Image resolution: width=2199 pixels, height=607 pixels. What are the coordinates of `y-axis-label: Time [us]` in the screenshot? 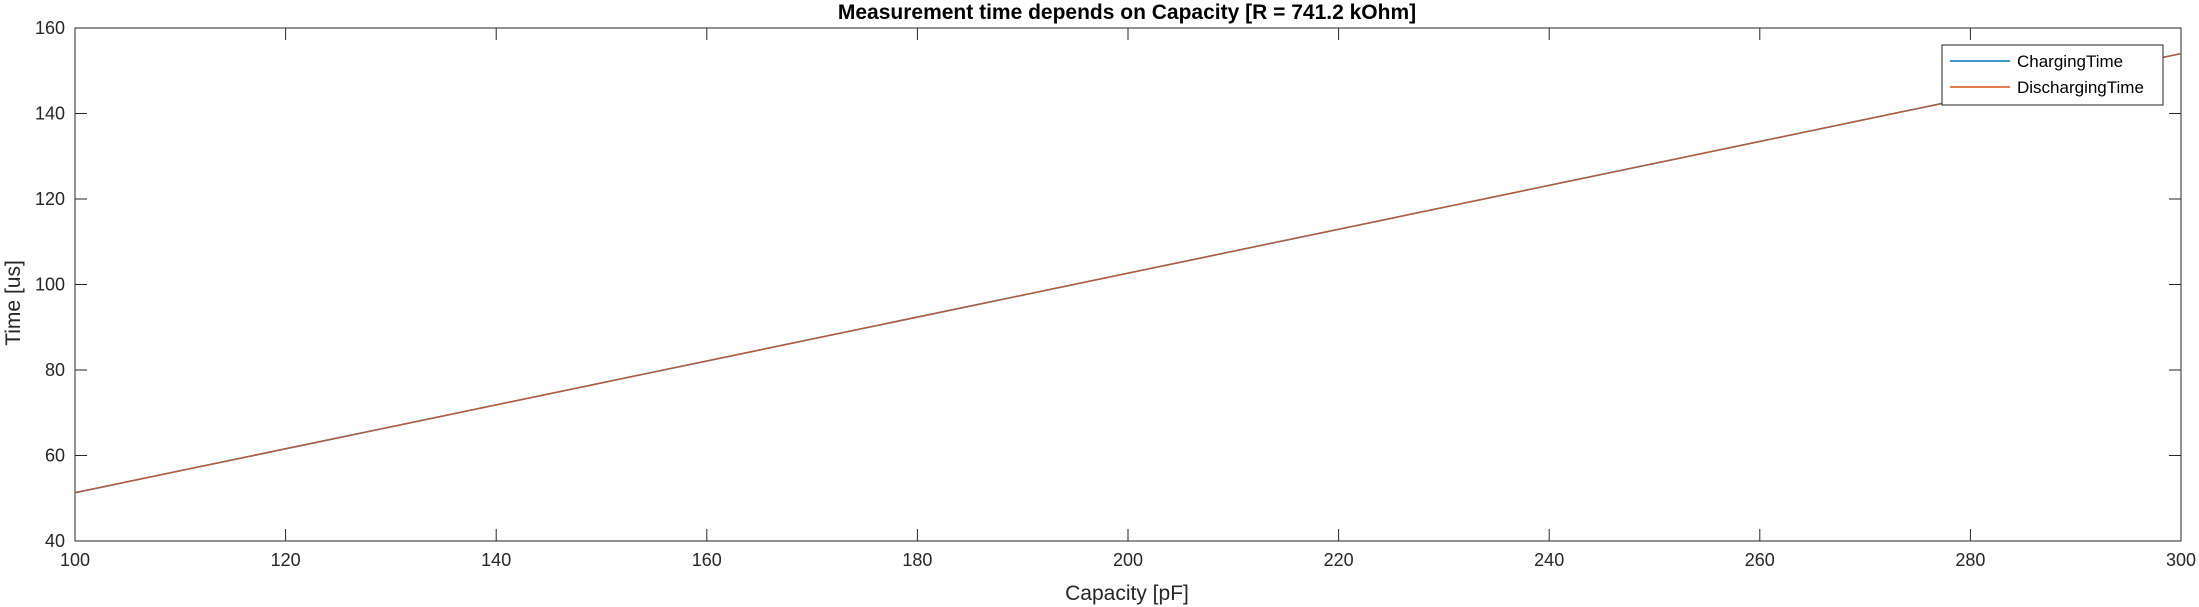 It's located at (13, 303).